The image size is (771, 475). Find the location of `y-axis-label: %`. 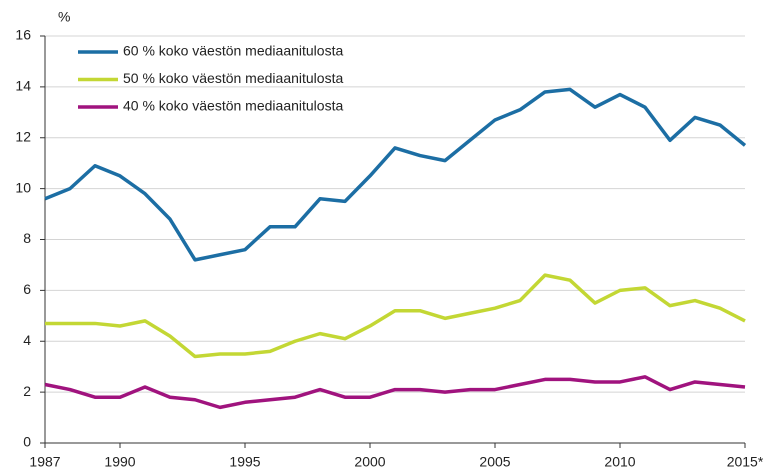

y-axis-label: % is located at coordinates (64, 17).